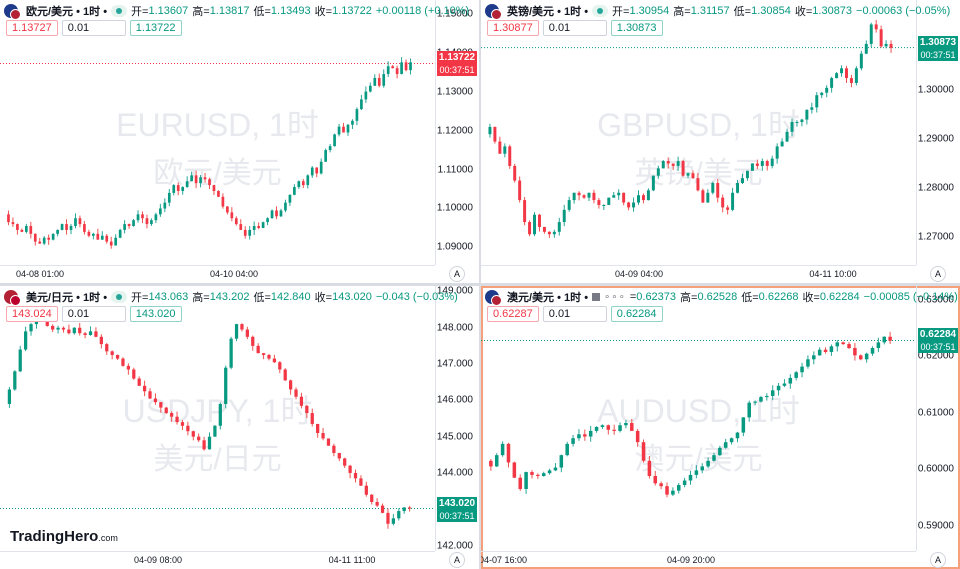 The image size is (960, 569). What do you see at coordinates (32, 314) in the screenshot?
I see `sell-button: 143.024` at bounding box center [32, 314].